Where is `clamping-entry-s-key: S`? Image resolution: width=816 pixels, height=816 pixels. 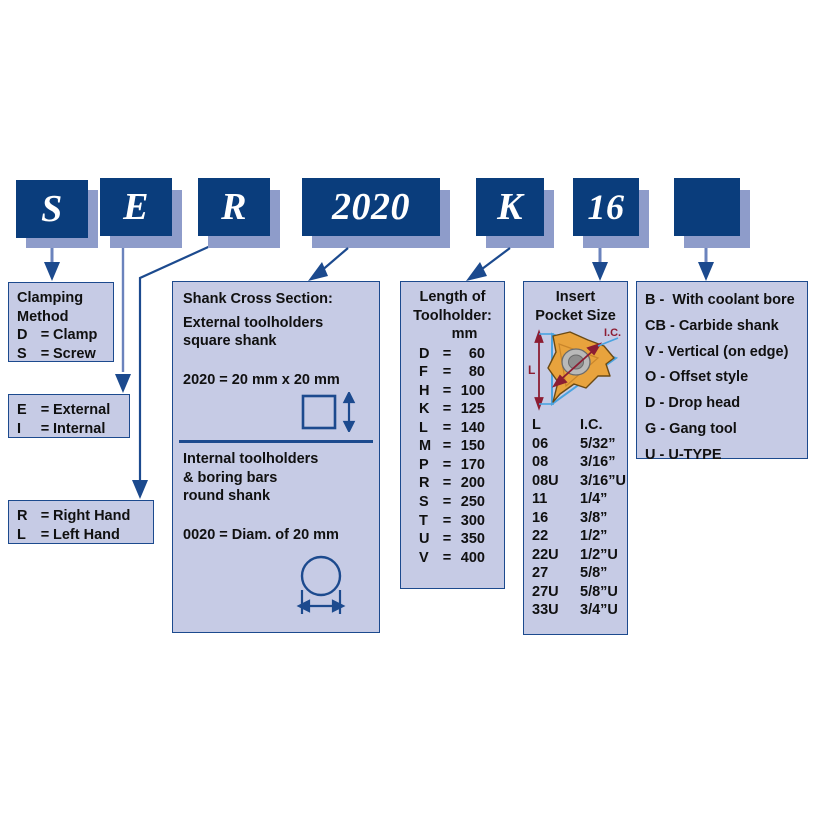
clamping-entry-s-key: S is located at coordinates (22, 353).